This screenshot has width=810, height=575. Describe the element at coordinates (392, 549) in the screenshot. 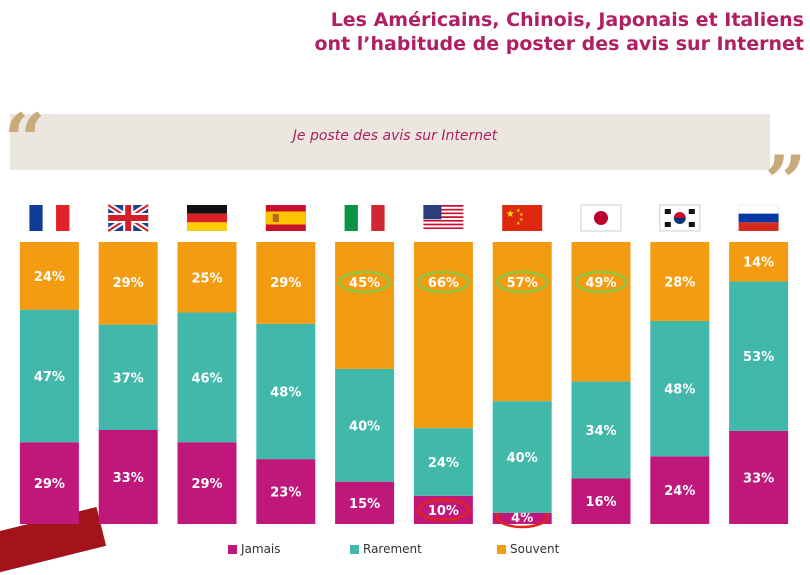

I see `legend-label-rarement: Rarement` at that location.